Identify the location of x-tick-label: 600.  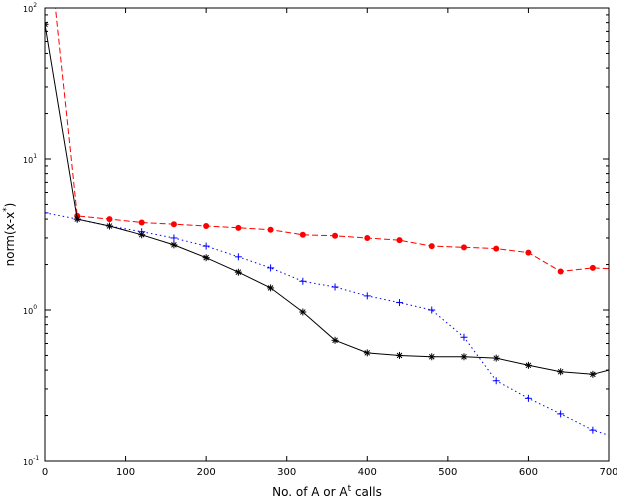
(528, 472).